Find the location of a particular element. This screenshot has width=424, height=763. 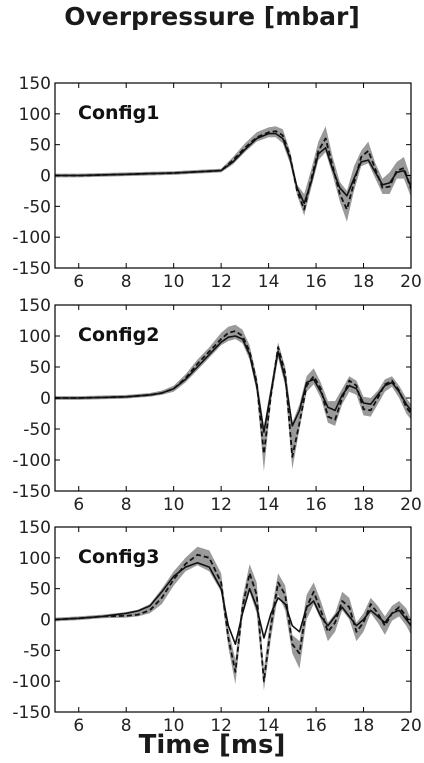

panel-label: Config1 is located at coordinates (118, 113).